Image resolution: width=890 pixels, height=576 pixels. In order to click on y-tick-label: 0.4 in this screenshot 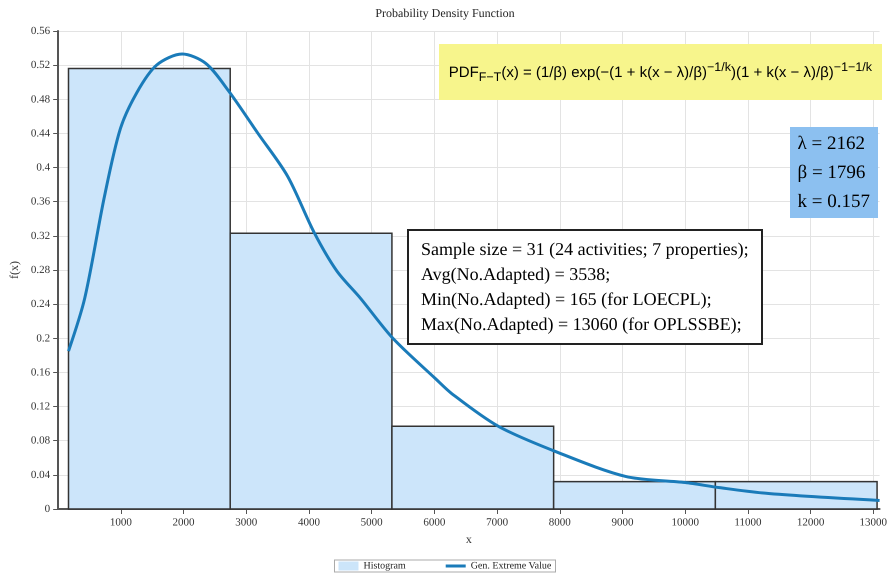, I will do `click(43, 168)`.